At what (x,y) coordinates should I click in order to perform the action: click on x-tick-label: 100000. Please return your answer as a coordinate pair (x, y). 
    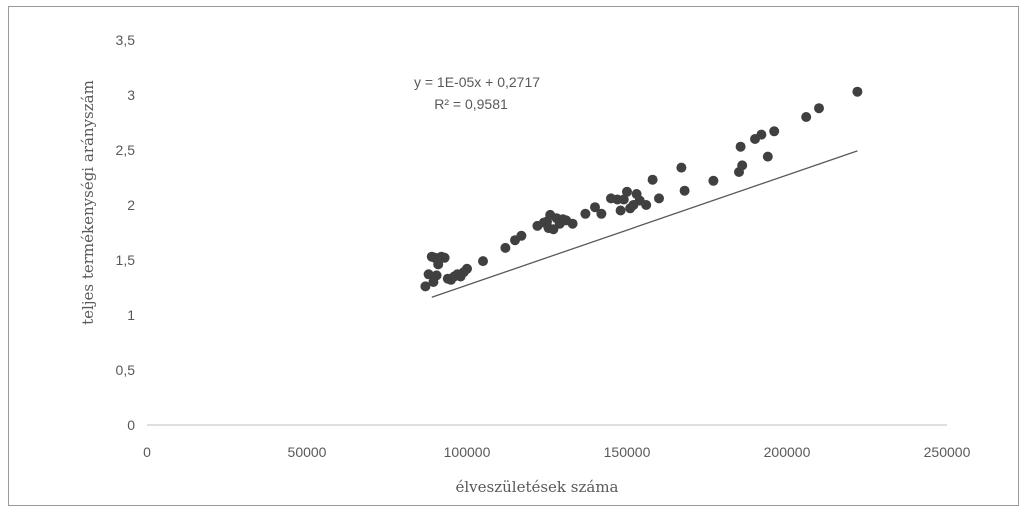
    Looking at the image, I should click on (467, 452).